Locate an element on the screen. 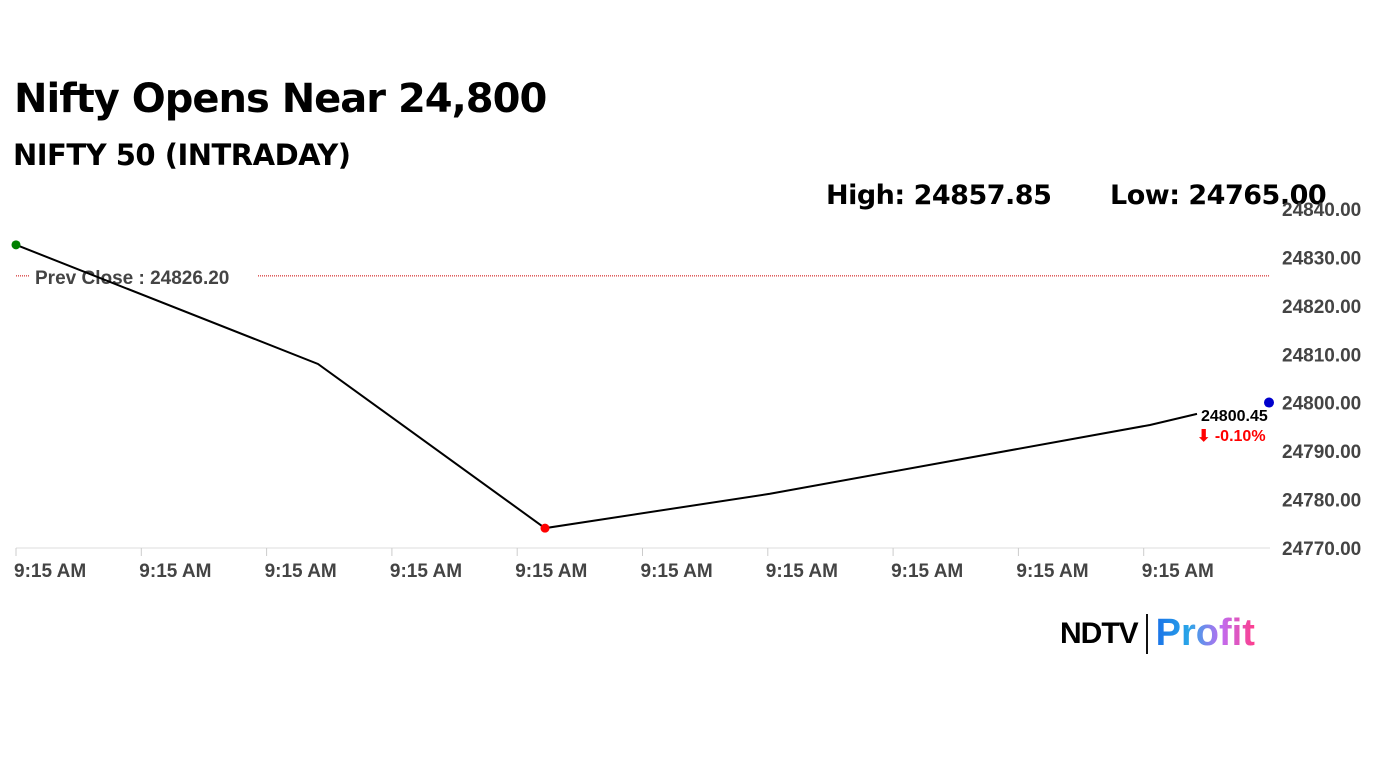  y-tick-label: 24820.00 is located at coordinates (1321, 307).